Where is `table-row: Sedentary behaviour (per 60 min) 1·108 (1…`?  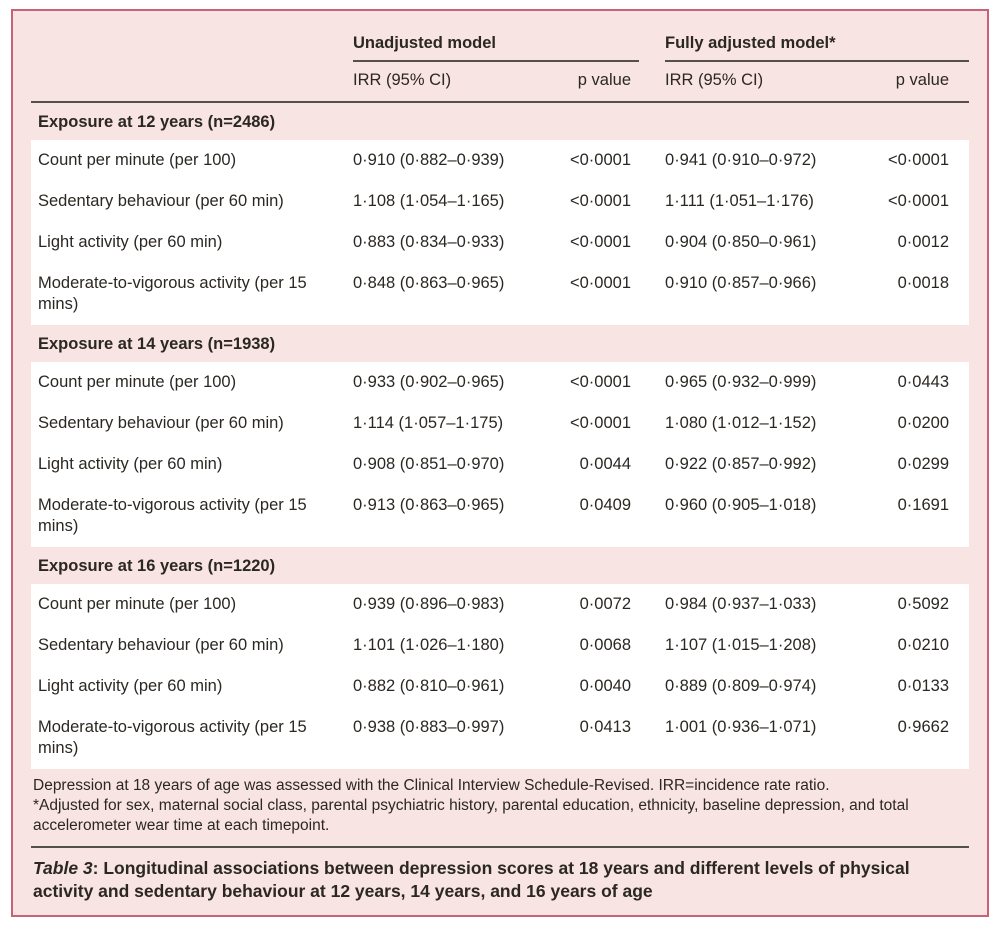 table-row: Sedentary behaviour (per 60 min) 1·108 (1… is located at coordinates (500, 201).